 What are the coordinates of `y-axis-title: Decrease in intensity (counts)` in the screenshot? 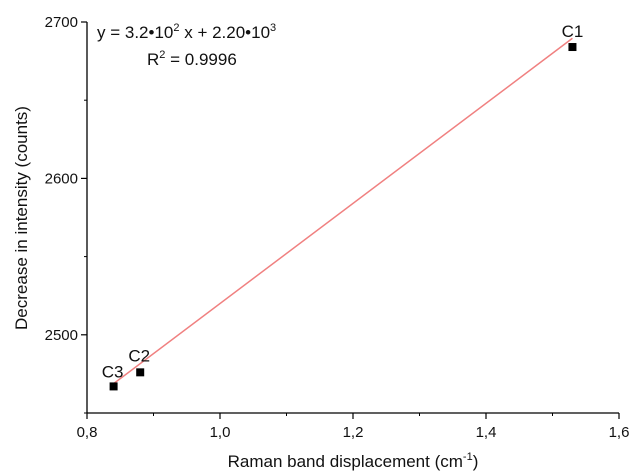 It's located at (21, 218).